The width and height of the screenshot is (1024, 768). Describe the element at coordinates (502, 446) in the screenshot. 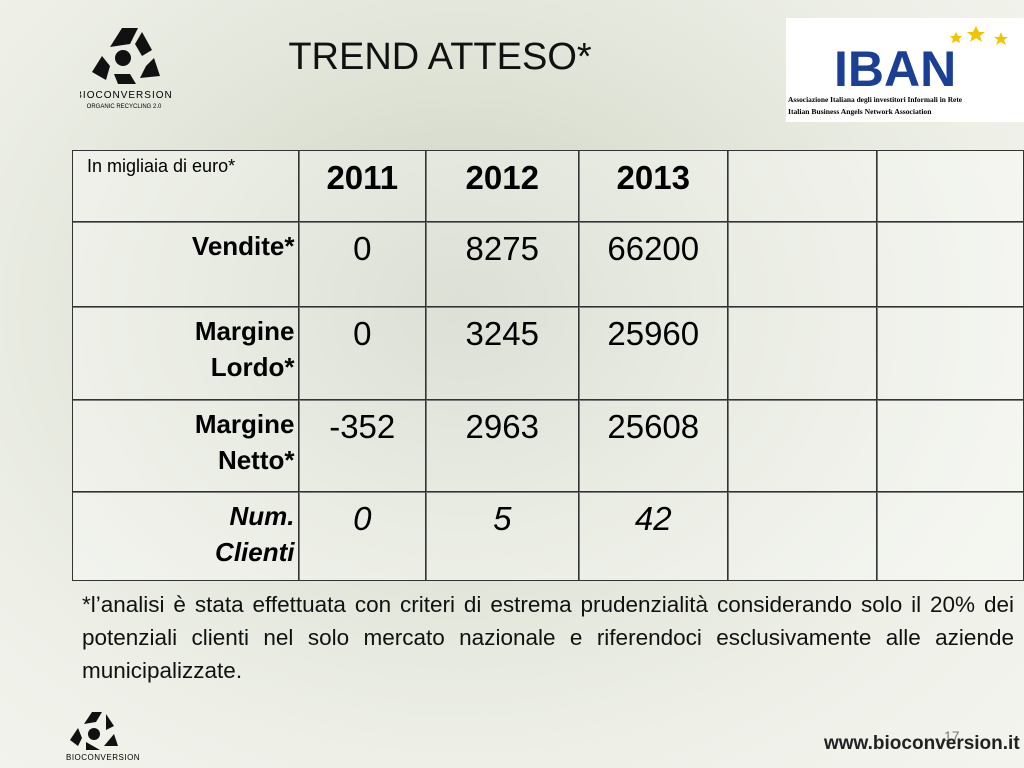

I see `table-cell: 2963` at that location.